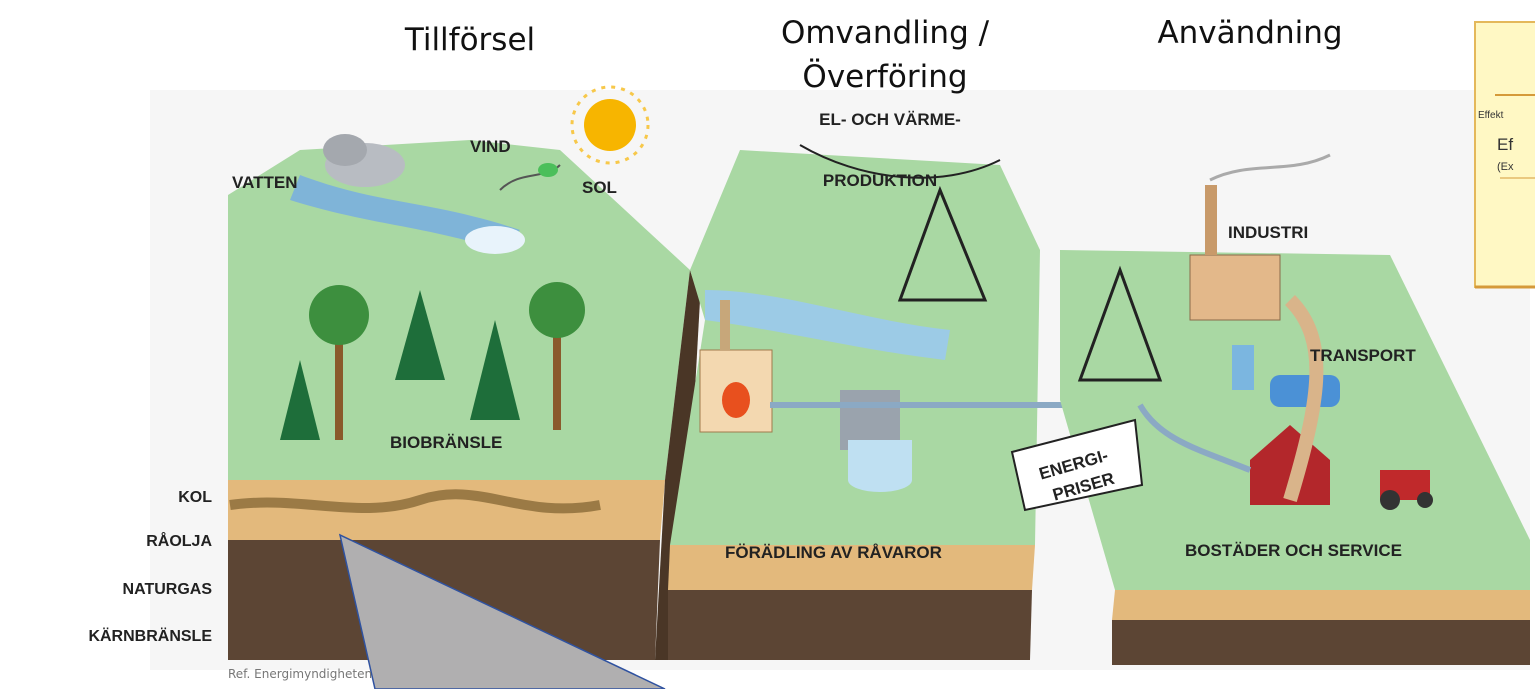  Describe the element at coordinates (1293, 550) in the screenshot. I see `label: BOSTÄDER OCH SERVICE` at that location.